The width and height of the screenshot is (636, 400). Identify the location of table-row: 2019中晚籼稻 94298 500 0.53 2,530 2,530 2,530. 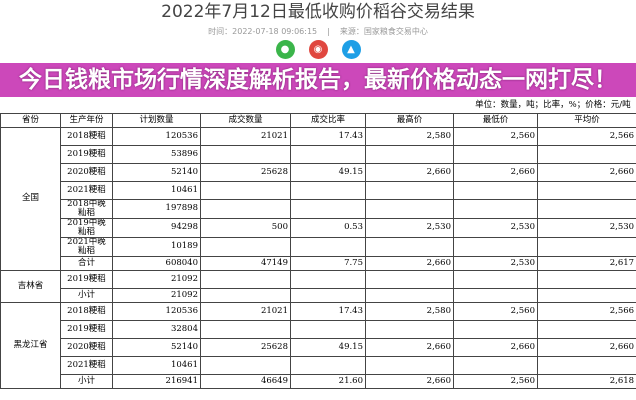
(318, 227).